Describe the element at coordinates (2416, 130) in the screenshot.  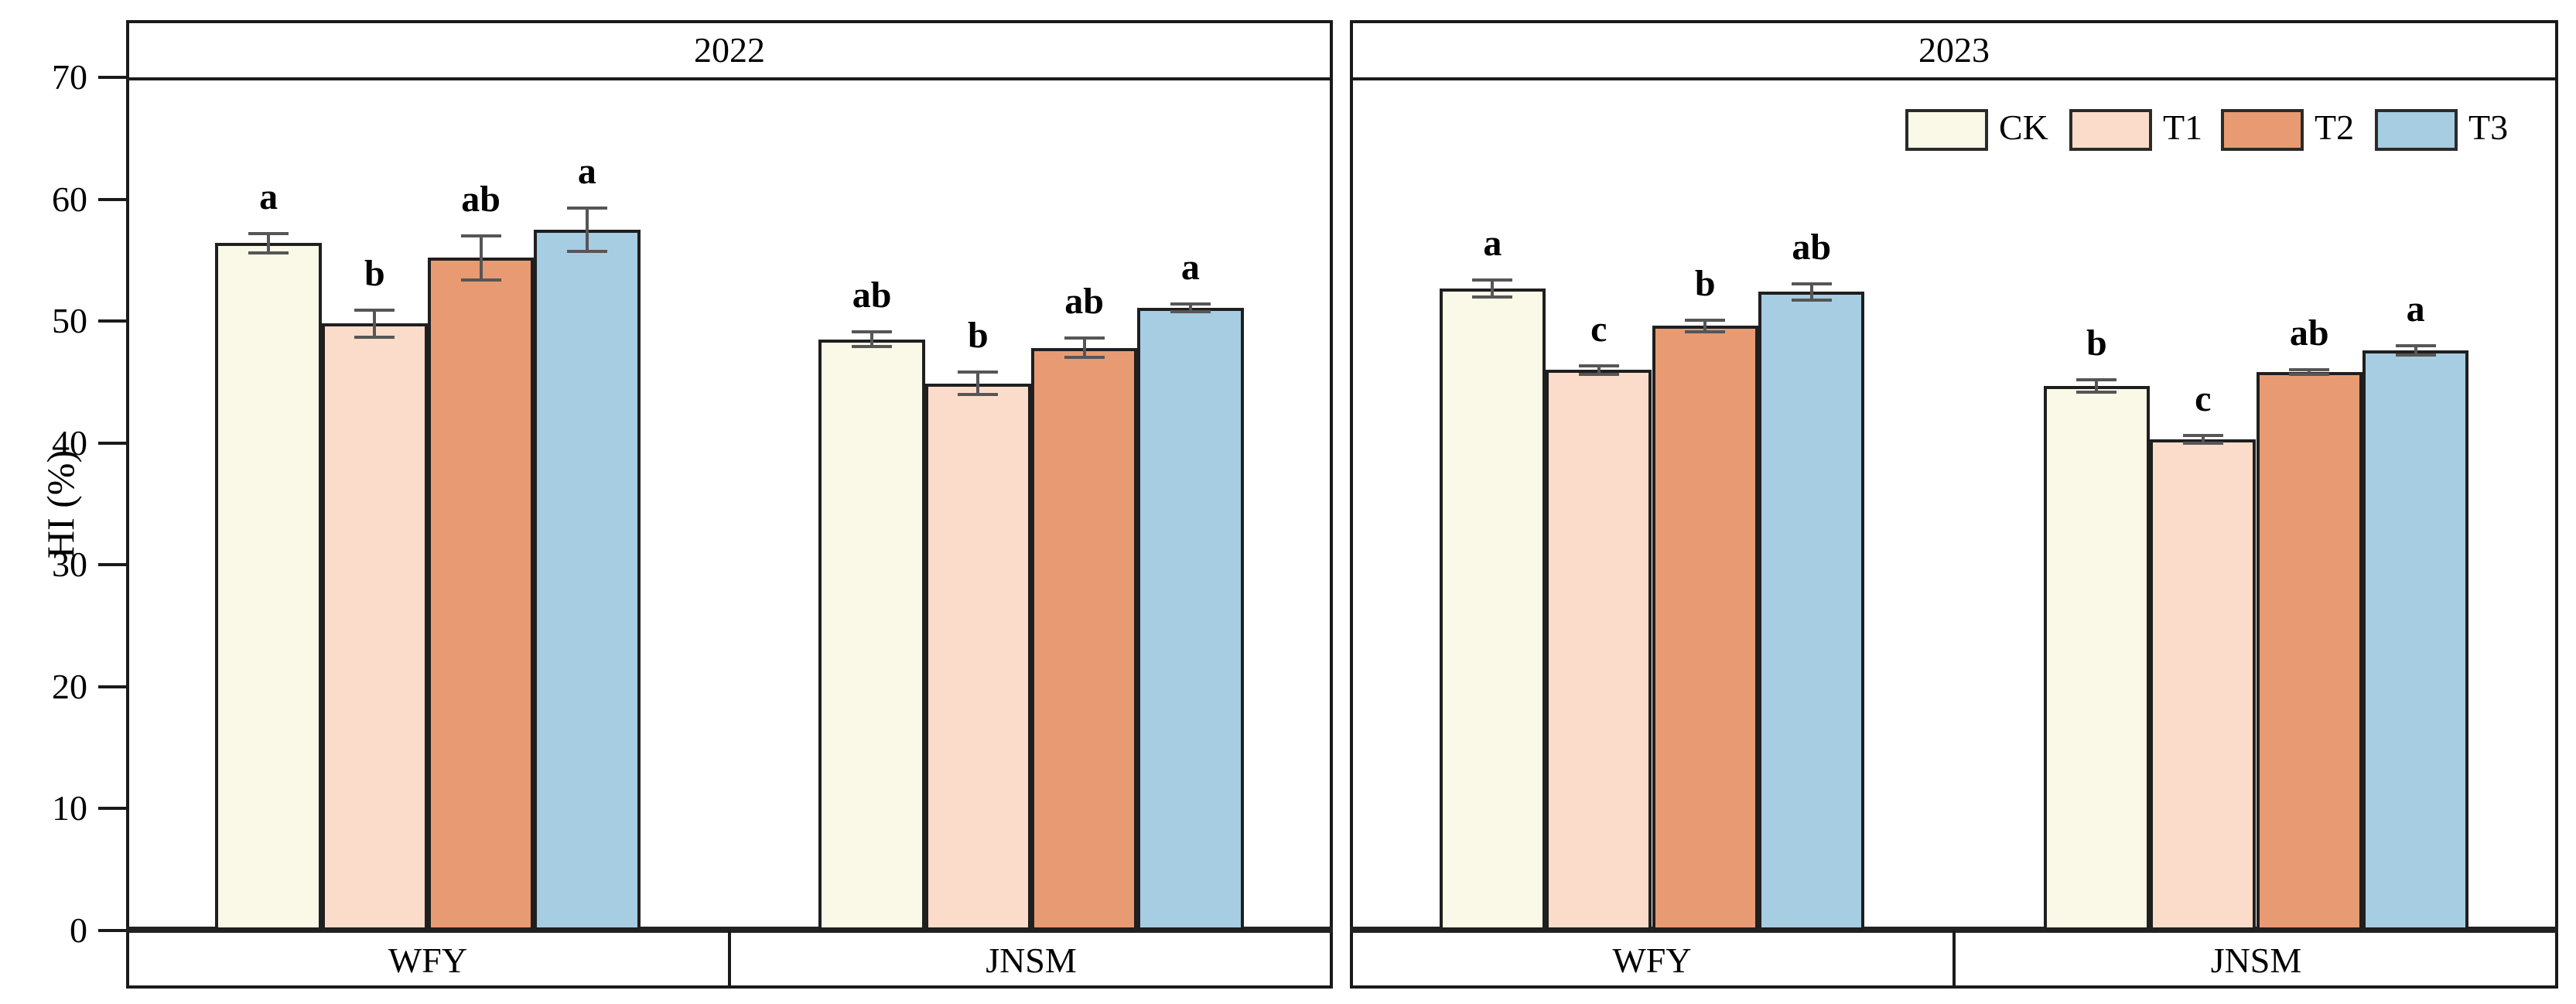
I see `legend-swatch-T3` at that location.